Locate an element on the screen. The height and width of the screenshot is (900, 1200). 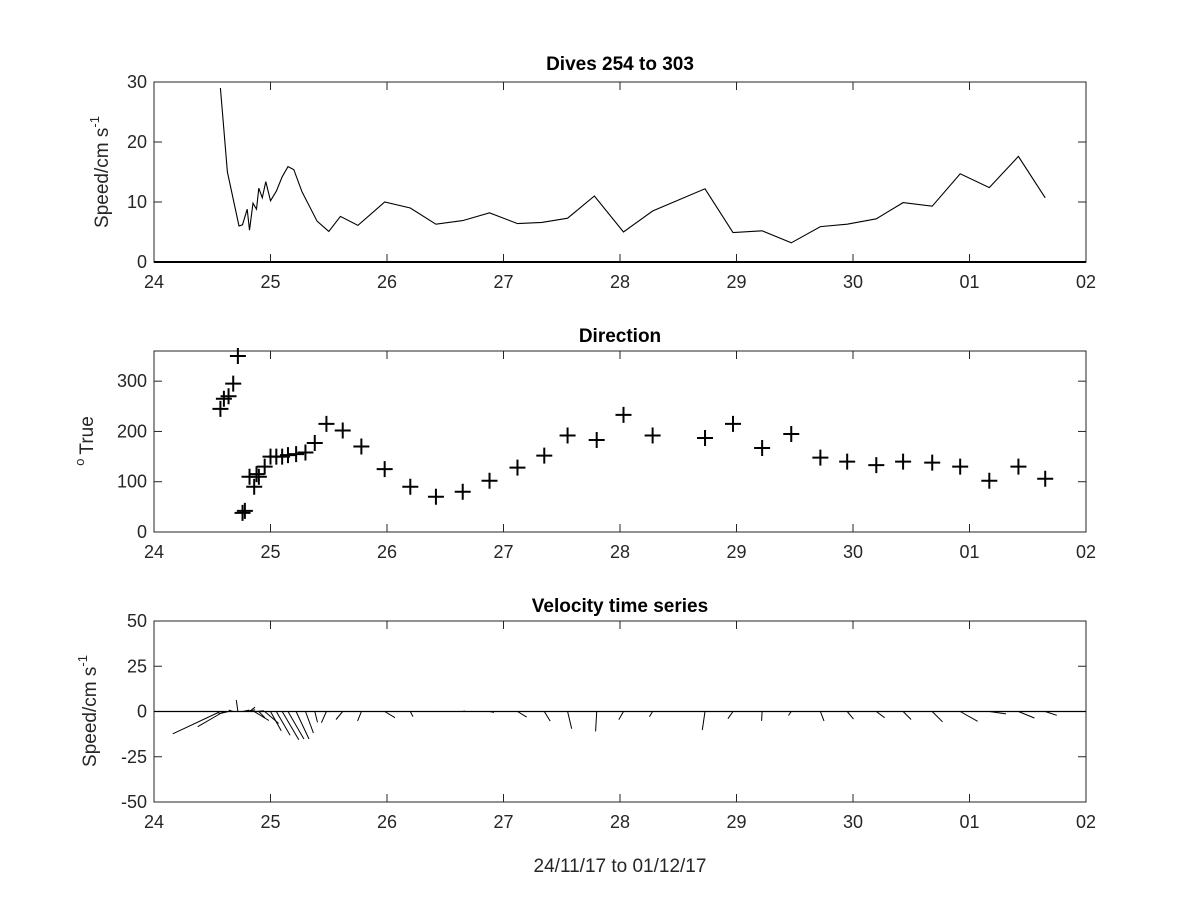
speed-series-line is located at coordinates (632, 165).